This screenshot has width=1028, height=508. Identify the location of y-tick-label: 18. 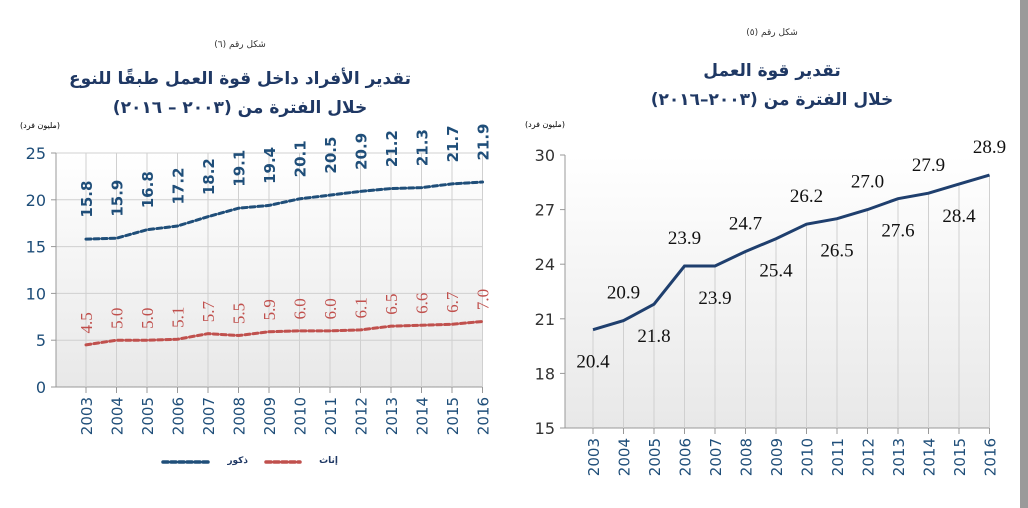
(545, 373).